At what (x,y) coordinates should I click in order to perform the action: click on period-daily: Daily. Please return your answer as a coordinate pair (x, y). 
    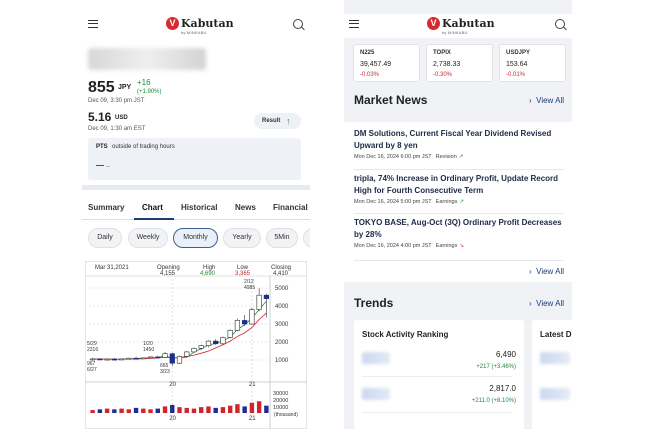
    Looking at the image, I should click on (105, 238).